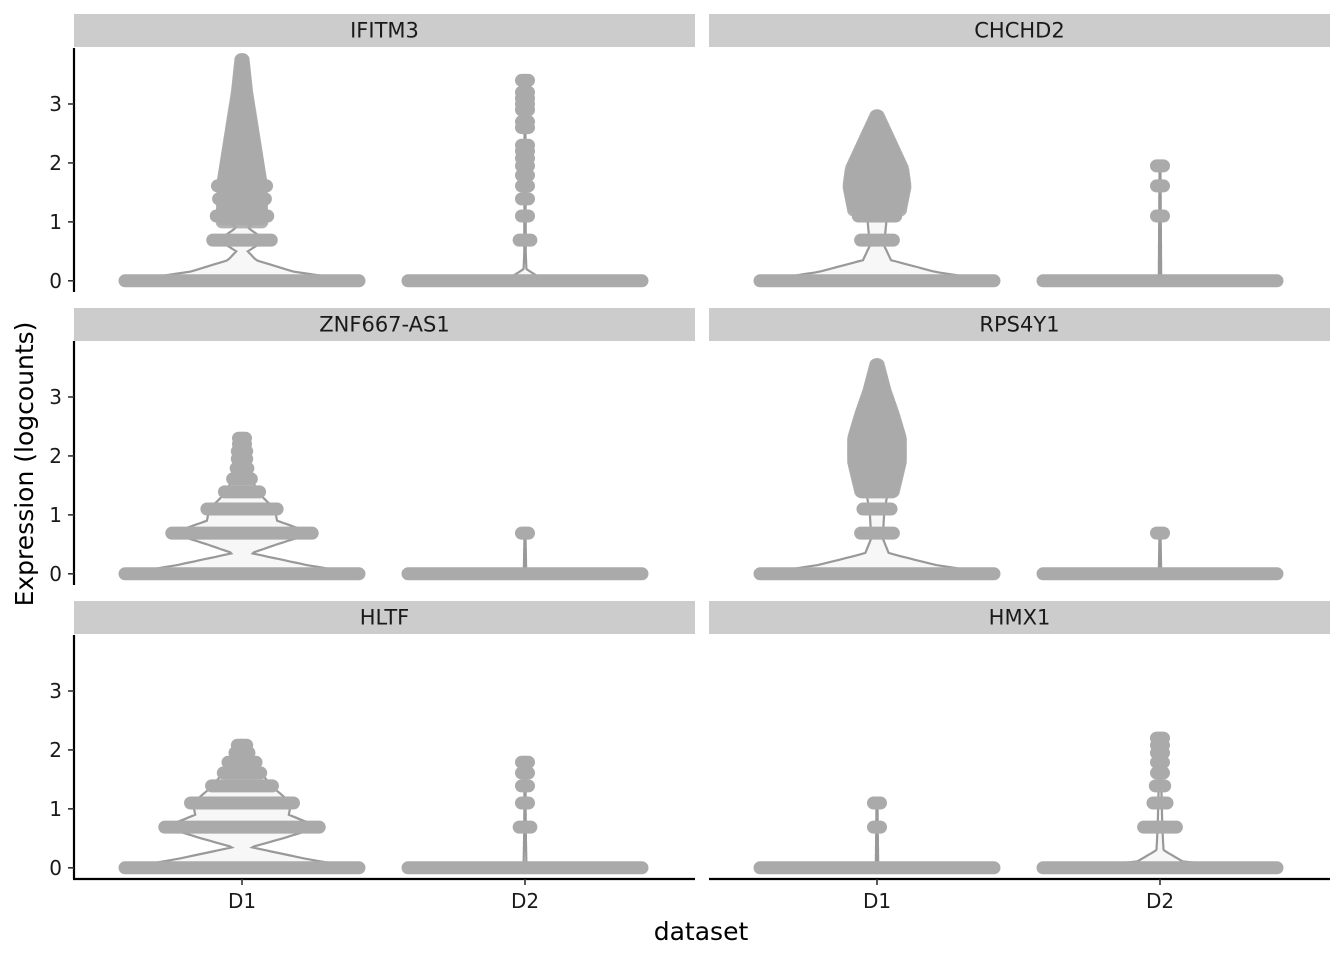 This screenshot has height=960, width=1344. I want to click on facet-strip-label: ZNF667-AS1, so click(384, 325).